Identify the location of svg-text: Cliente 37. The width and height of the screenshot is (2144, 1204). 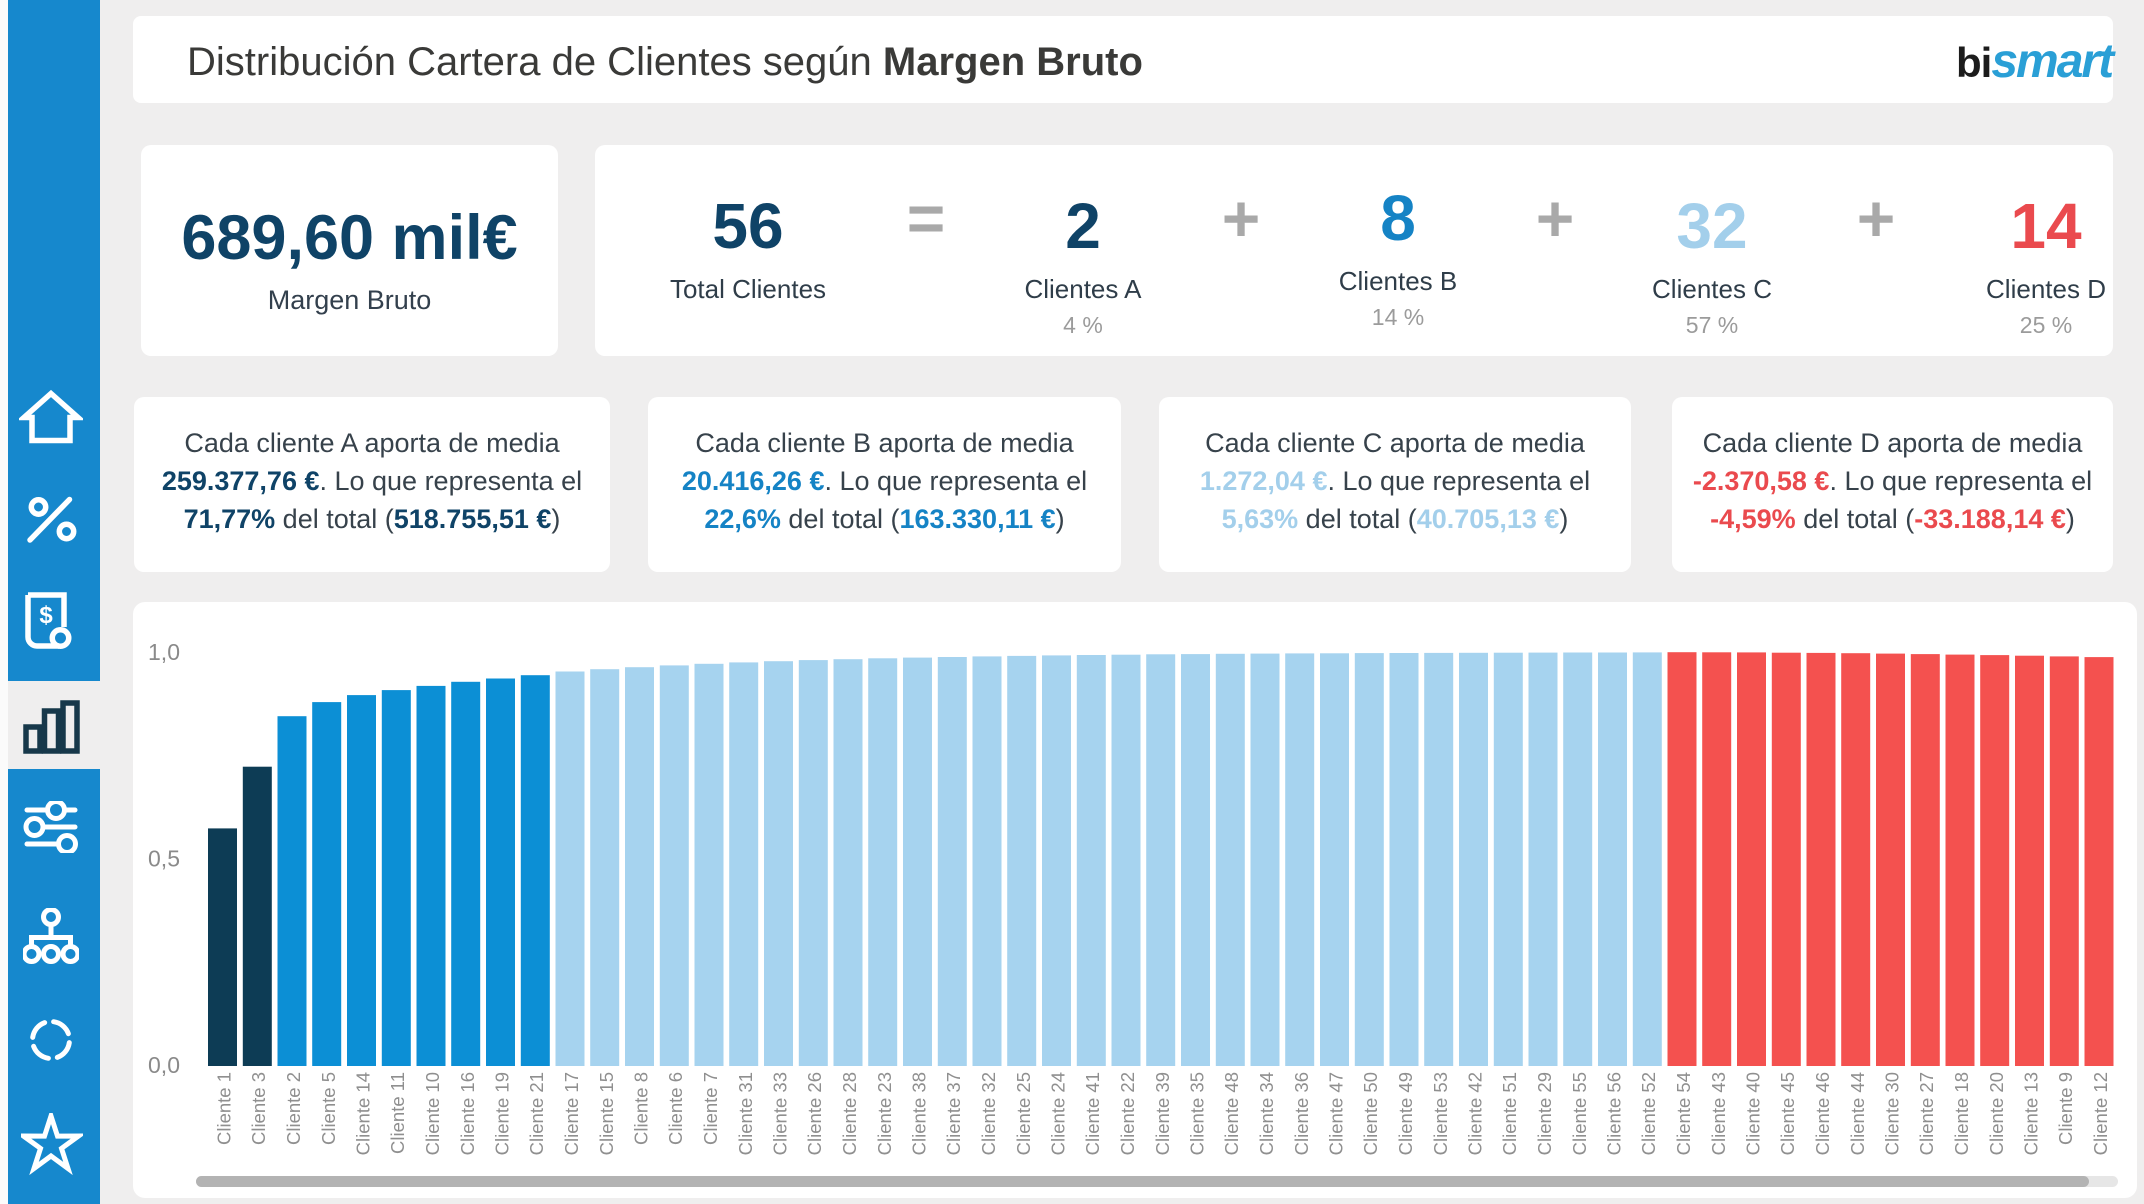
(953, 1113).